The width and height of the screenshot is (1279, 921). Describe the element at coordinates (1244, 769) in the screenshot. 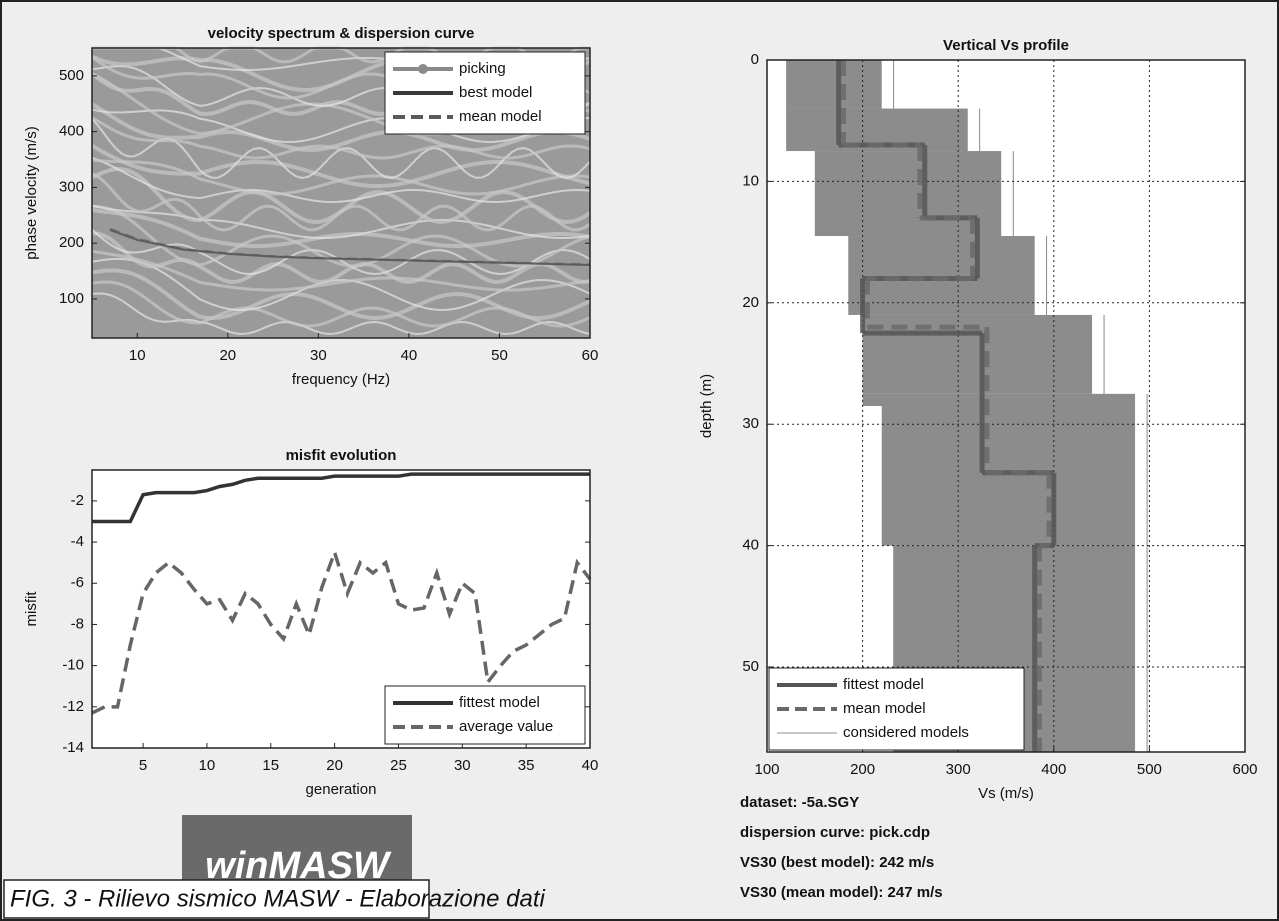

I see `x-tick-label: 600` at that location.